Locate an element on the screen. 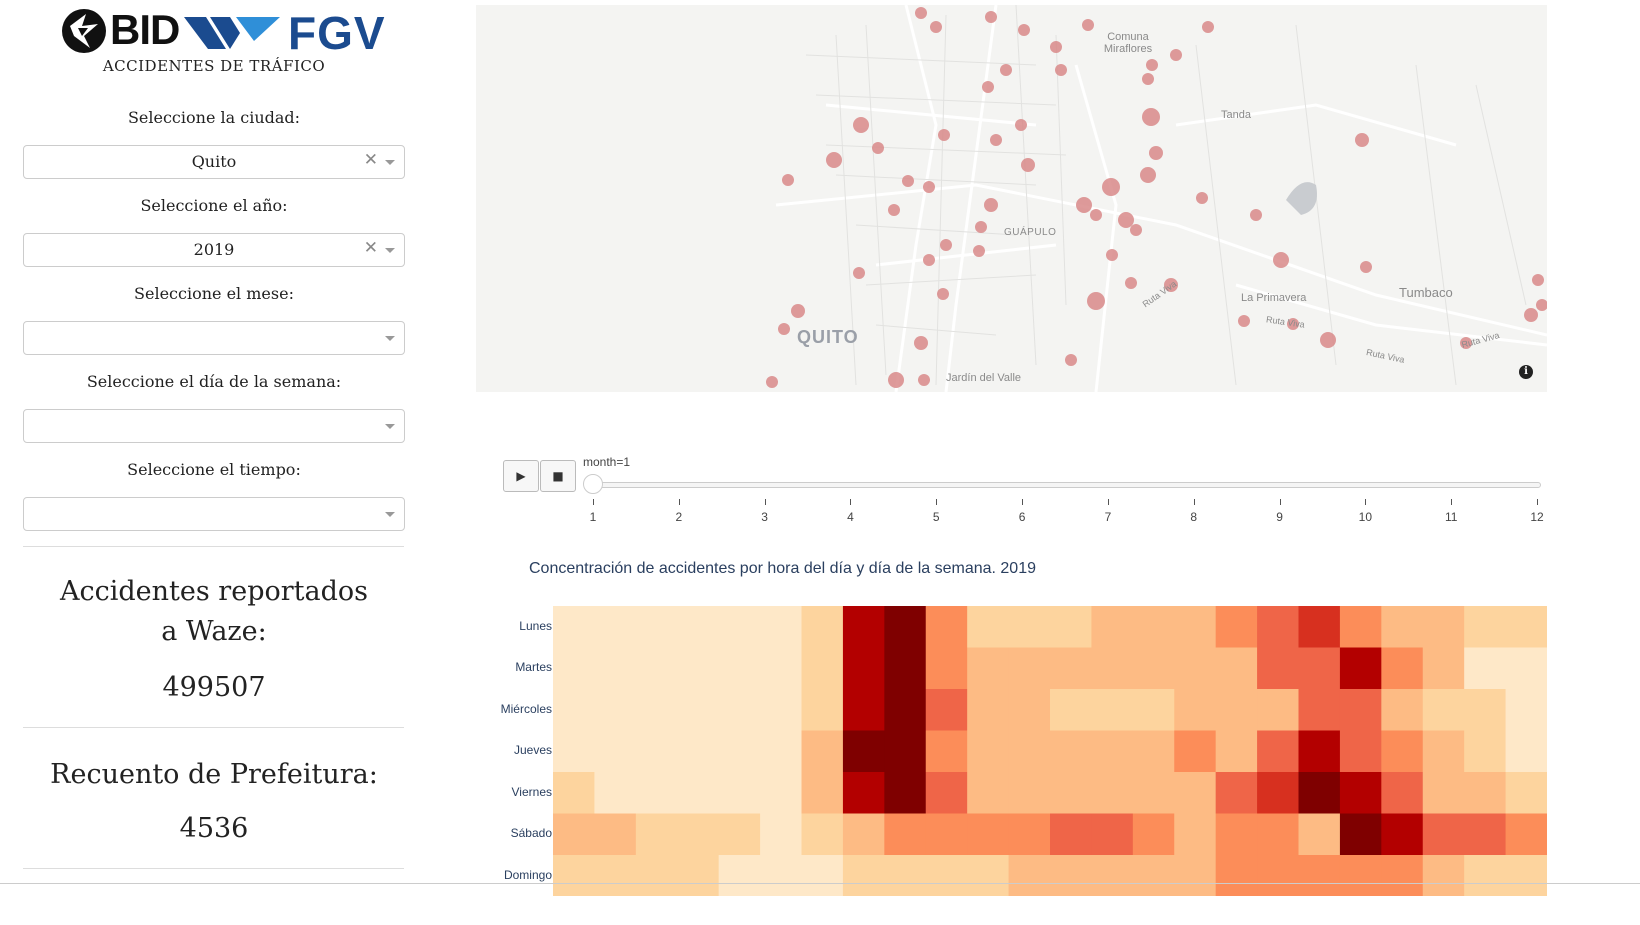 The height and width of the screenshot is (925, 1640). year-select: 2019 ✕ is located at coordinates (214, 250).